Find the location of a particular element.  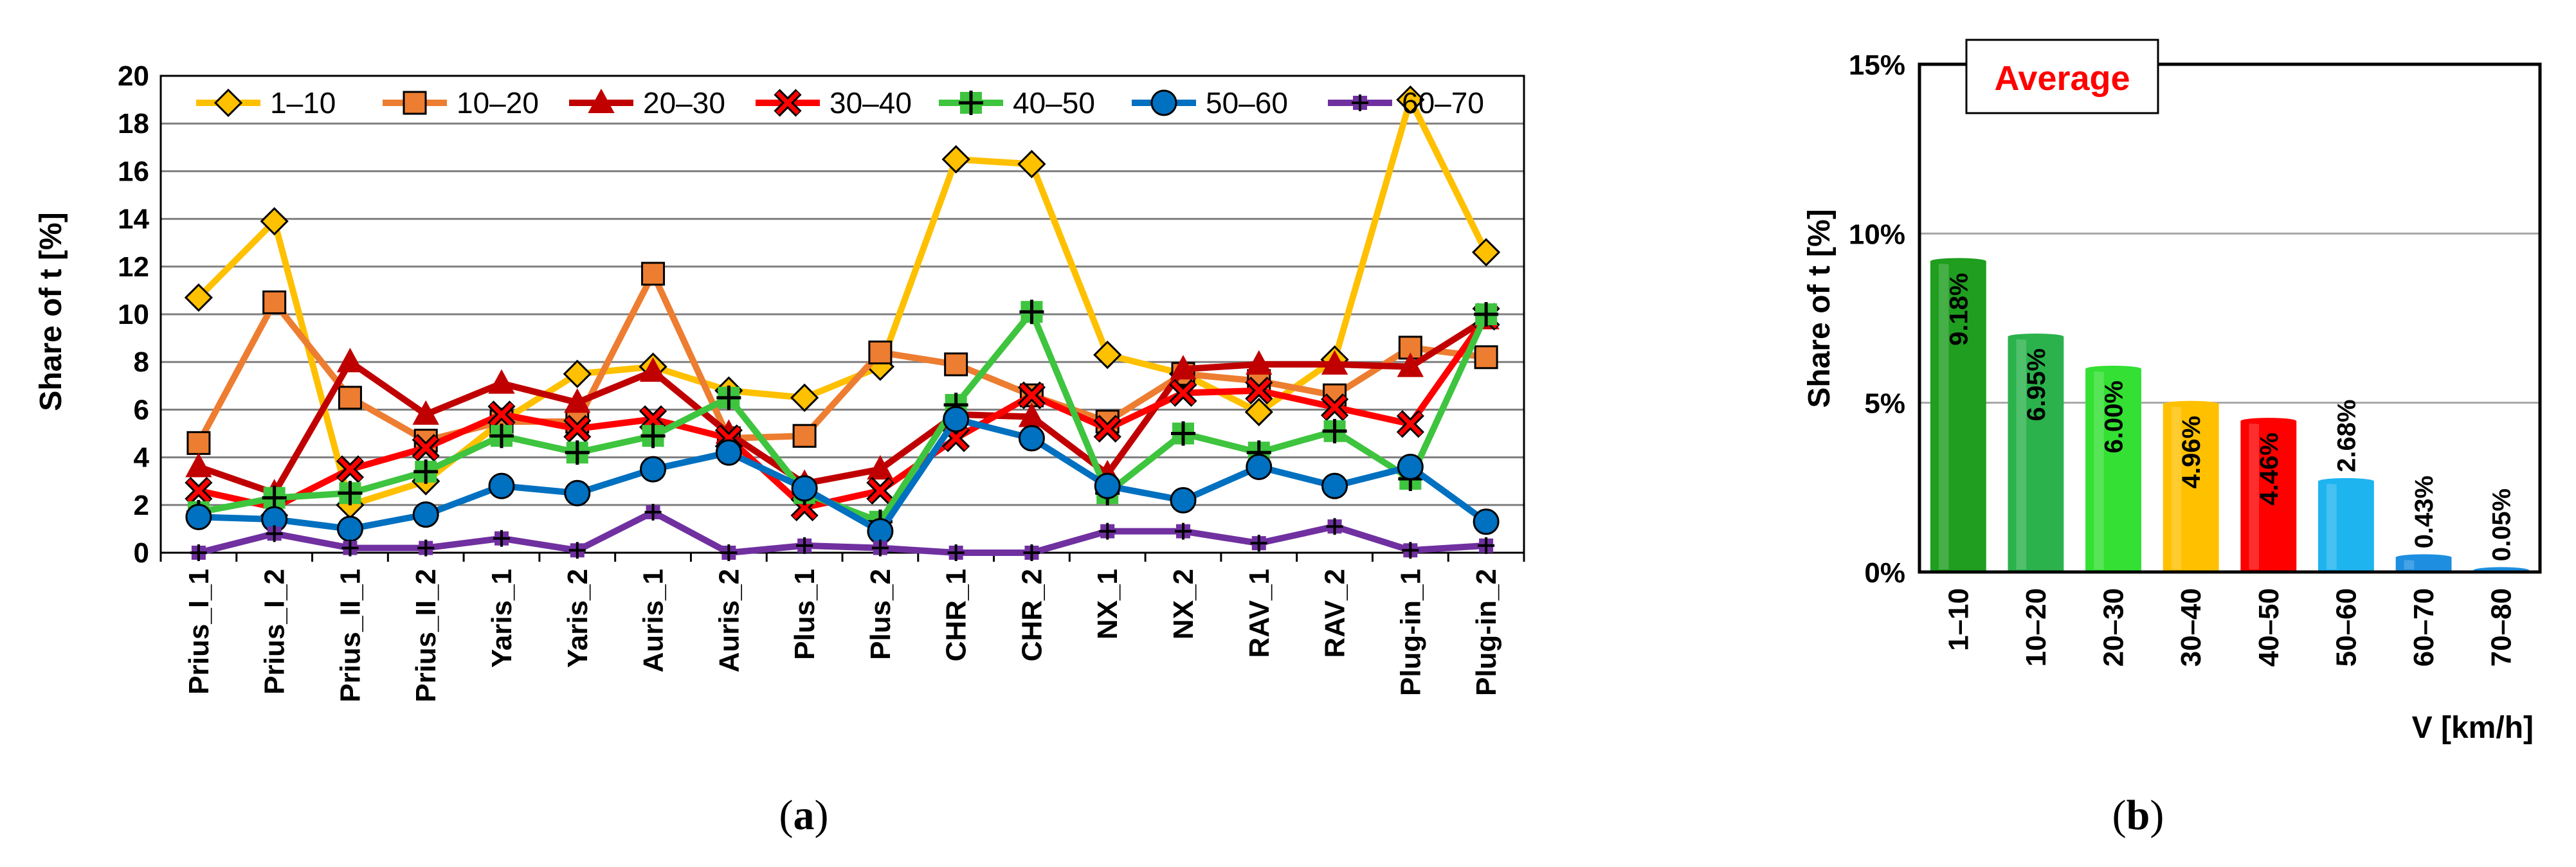

b-x-tick-label: 30–40 is located at coordinates (2191, 627).